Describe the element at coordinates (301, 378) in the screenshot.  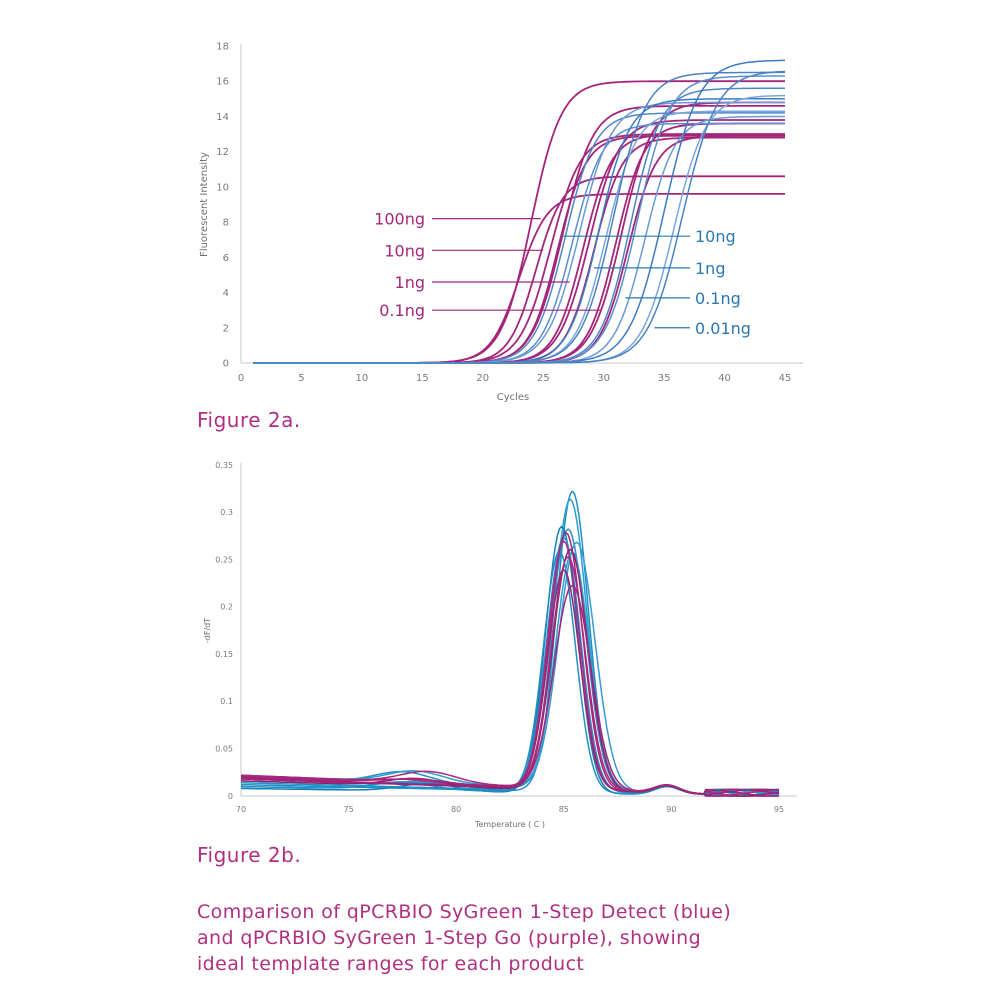
I see `x-tick-label: 5` at that location.